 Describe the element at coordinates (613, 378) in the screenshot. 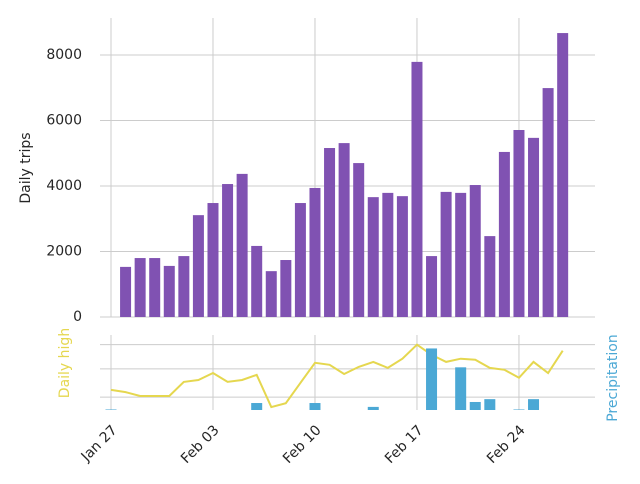

I see `y2-axis-label: Precipitation` at that location.